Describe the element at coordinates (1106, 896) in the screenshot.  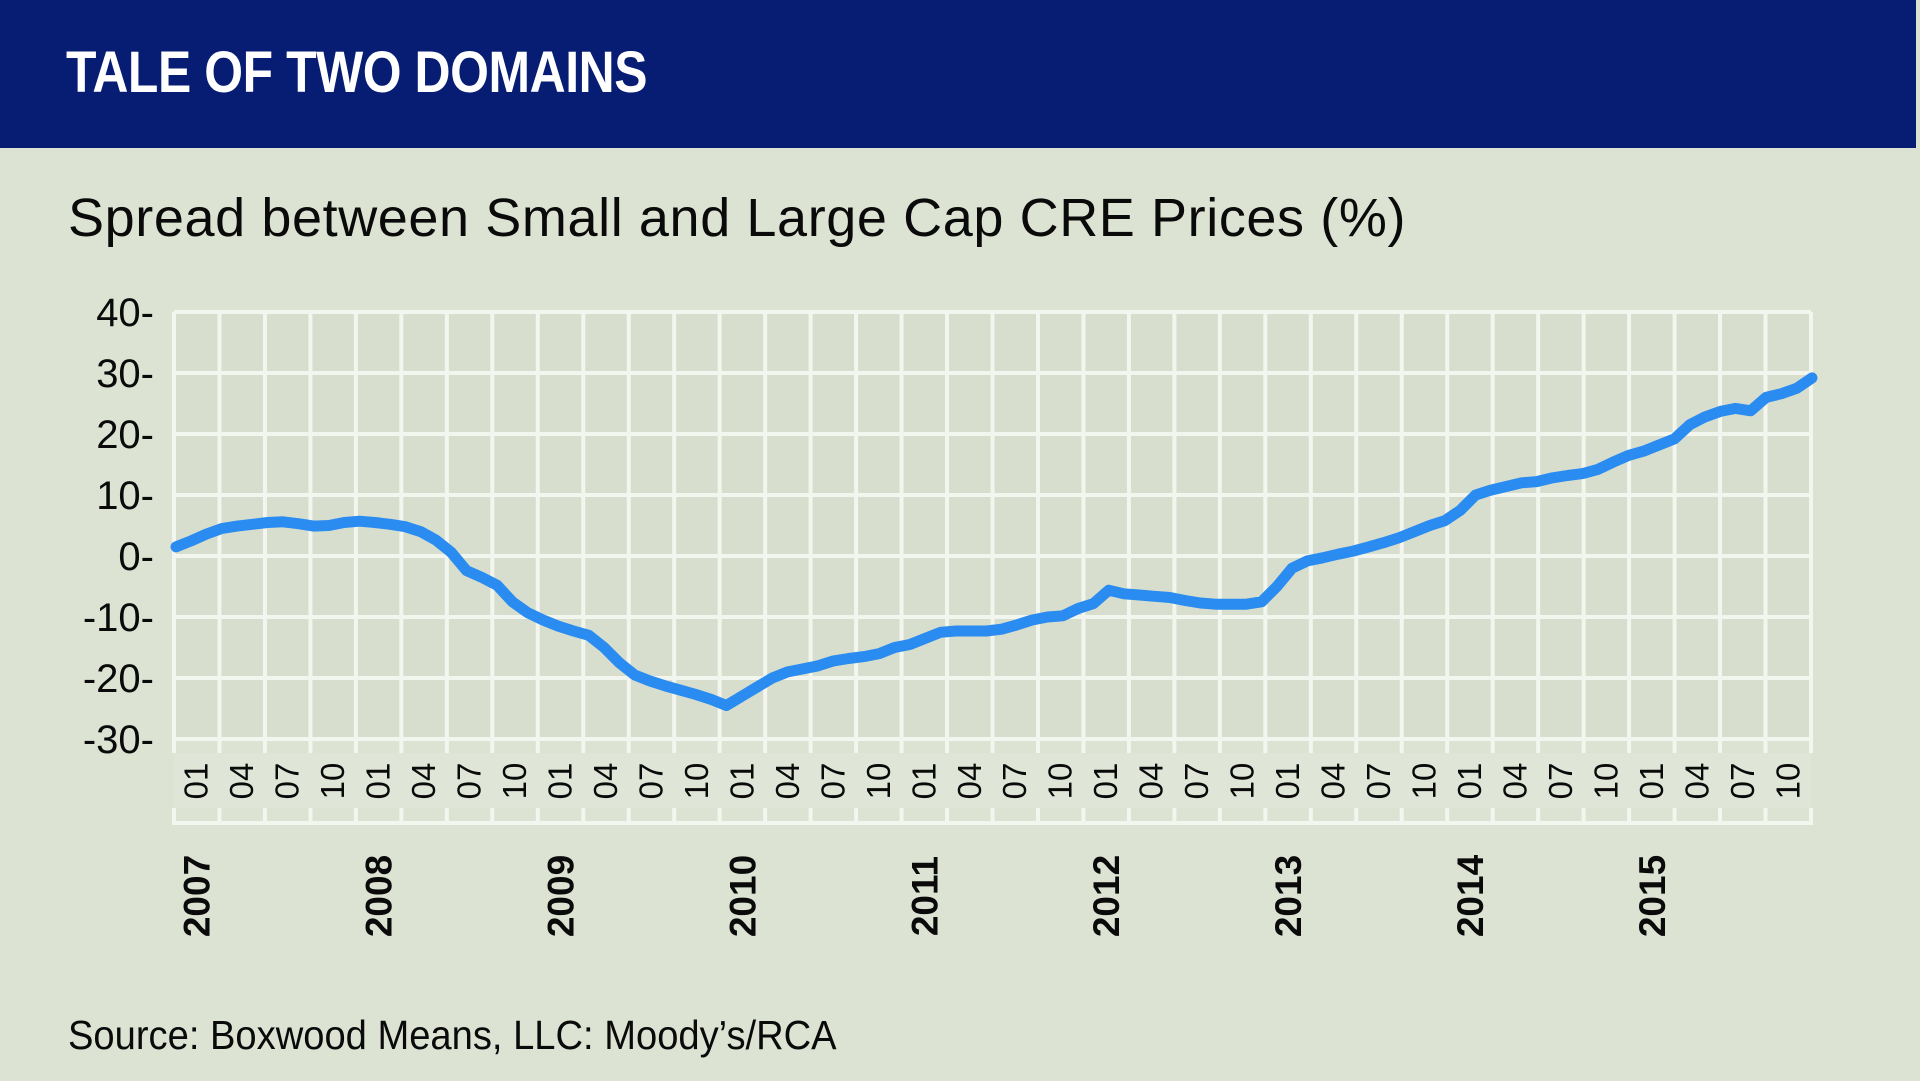
I see `x-year-label: 2012` at that location.